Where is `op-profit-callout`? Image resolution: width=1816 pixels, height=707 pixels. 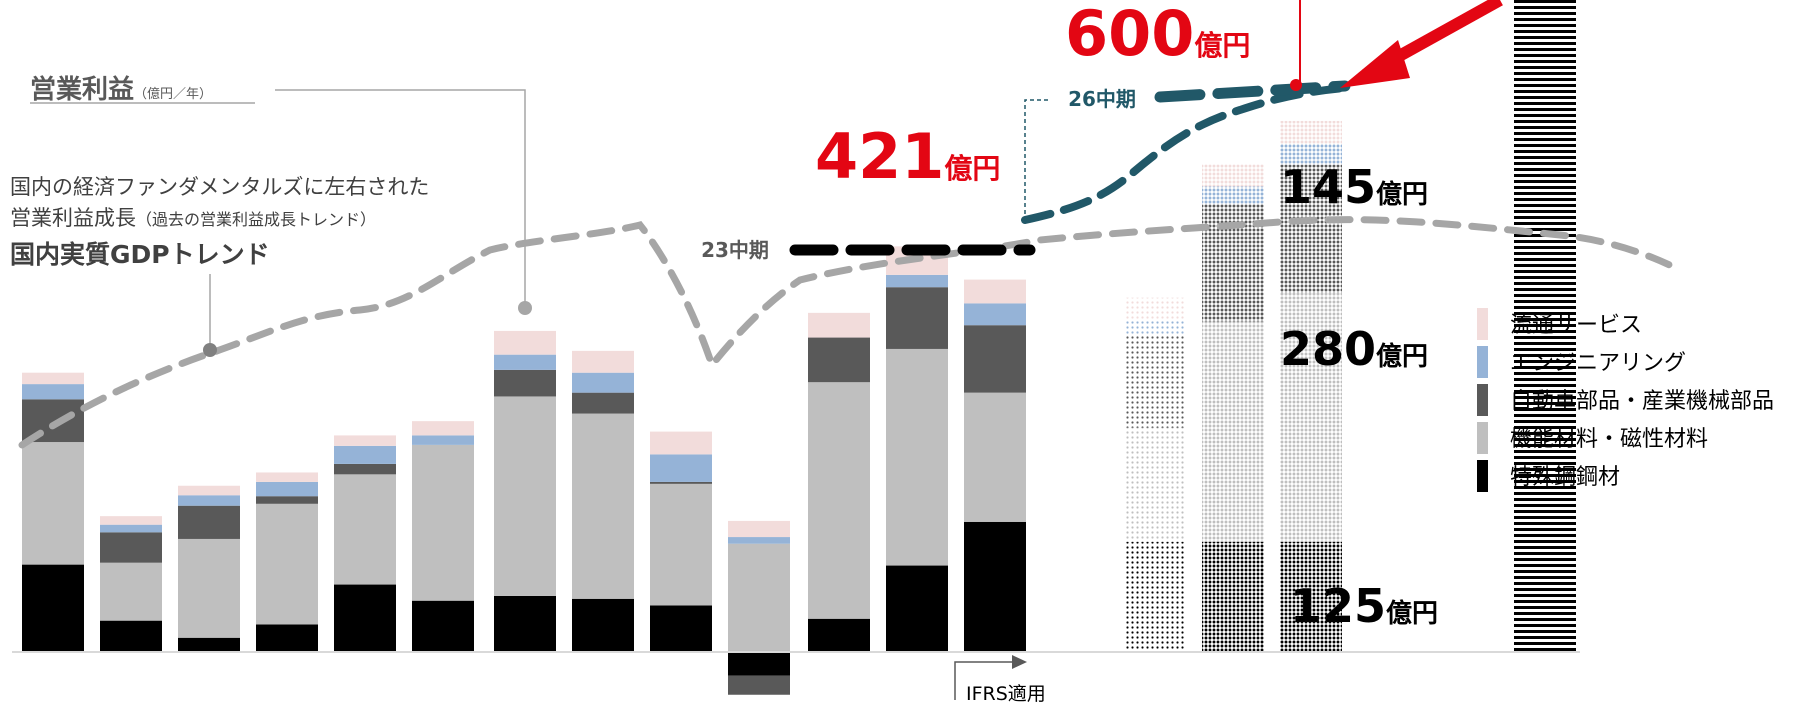 op-profit-callout is located at coordinates (400, 198).